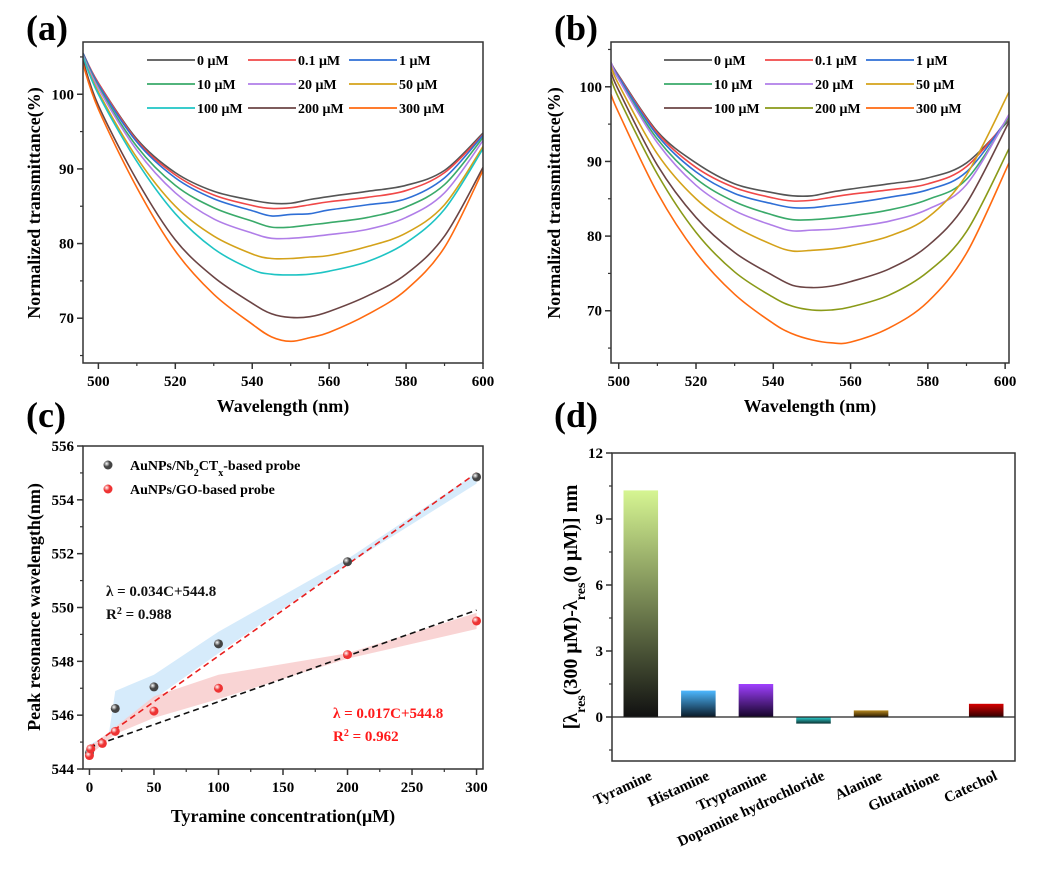  I want to click on y-label-part: (0 μM)] nm, so click(571, 533).